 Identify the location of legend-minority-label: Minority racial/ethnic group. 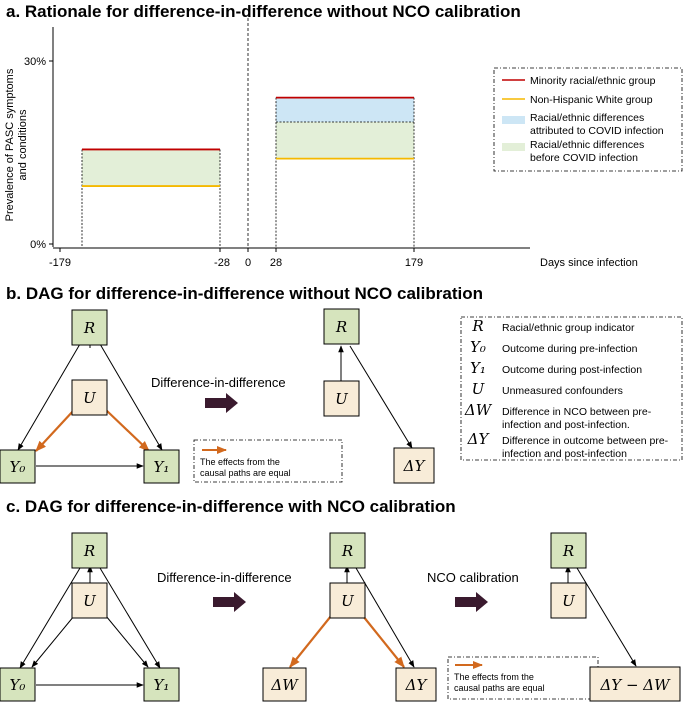
(593, 81).